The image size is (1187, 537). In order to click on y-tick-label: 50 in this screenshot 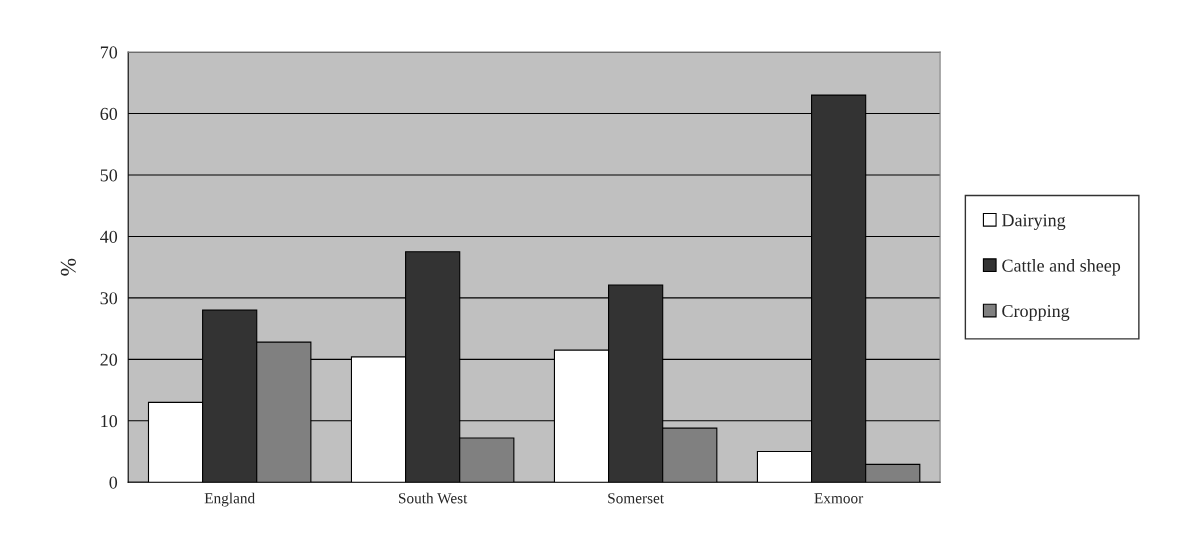, I will do `click(109, 175)`.